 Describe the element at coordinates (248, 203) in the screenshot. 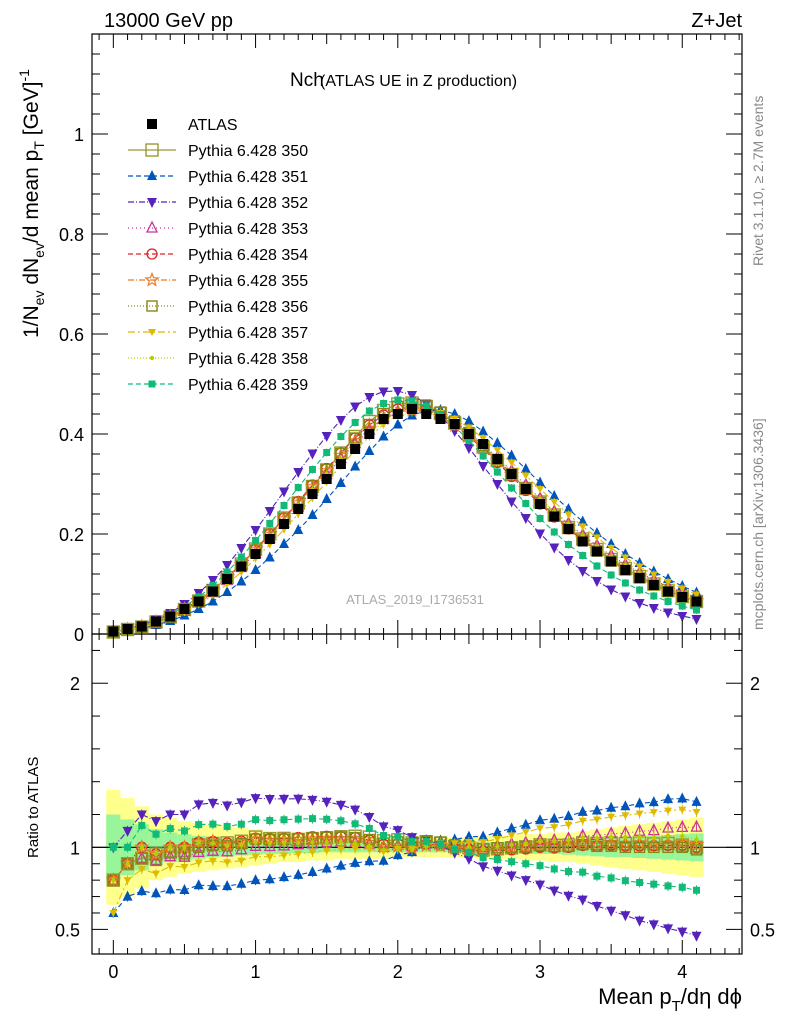

I see `legend-label-pythia-6-428-352: Pythia 6.428 352` at that location.